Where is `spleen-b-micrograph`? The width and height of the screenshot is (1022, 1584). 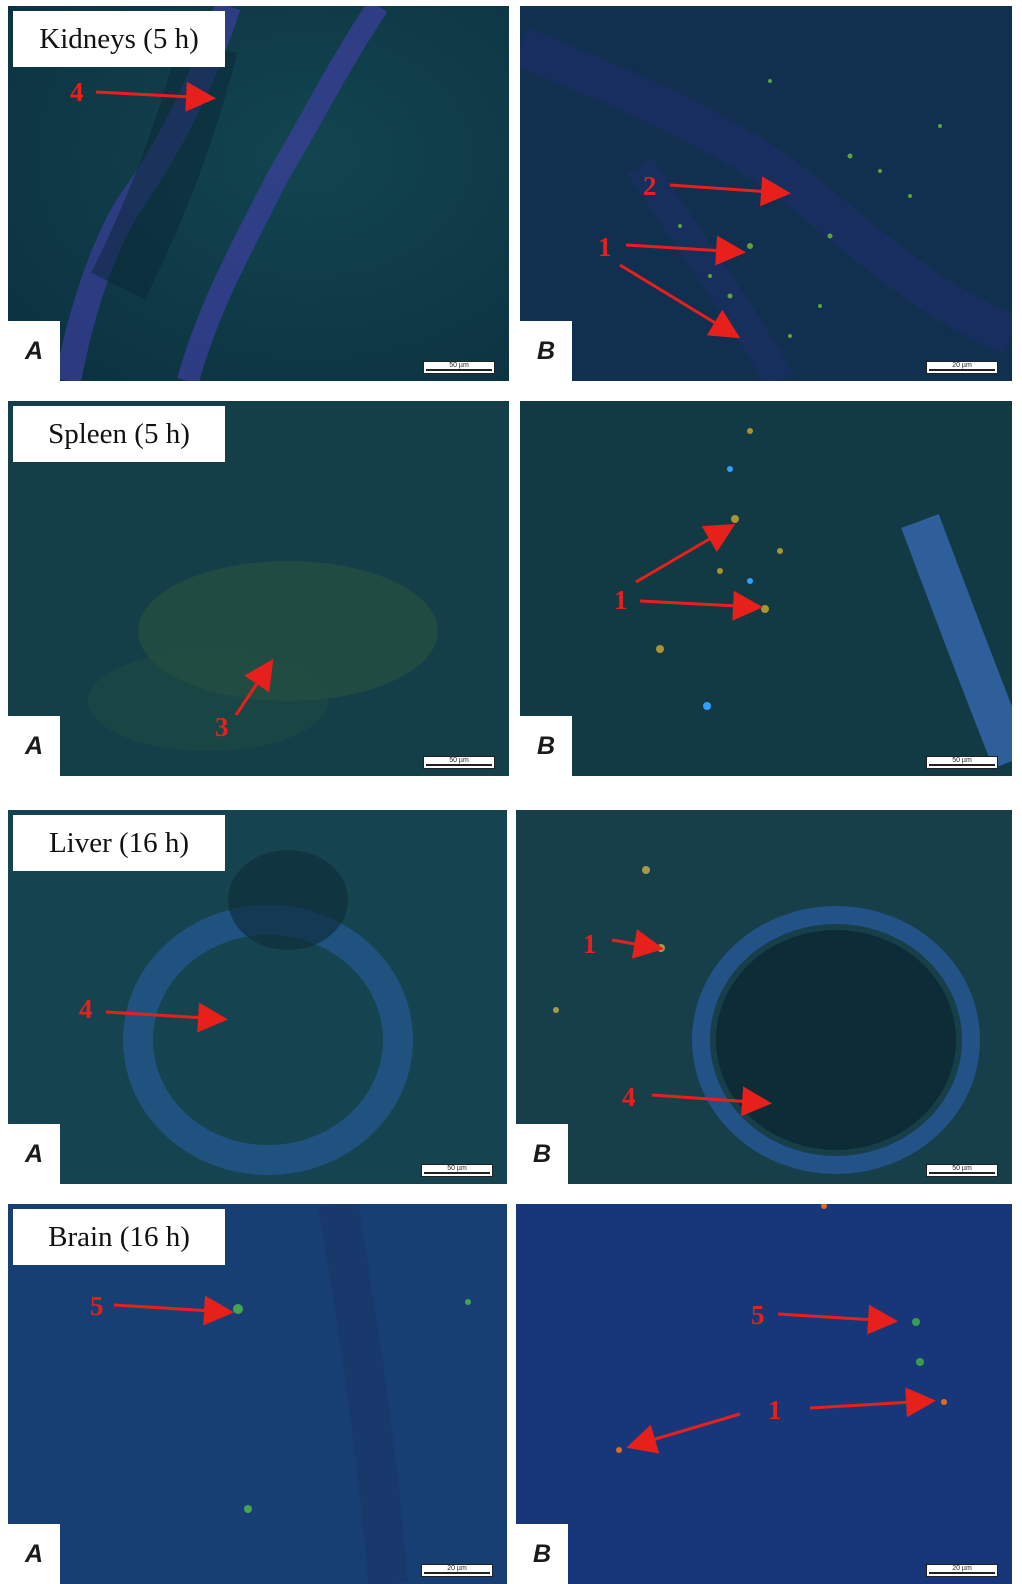
spleen-b-micrograph is located at coordinates (766, 588).